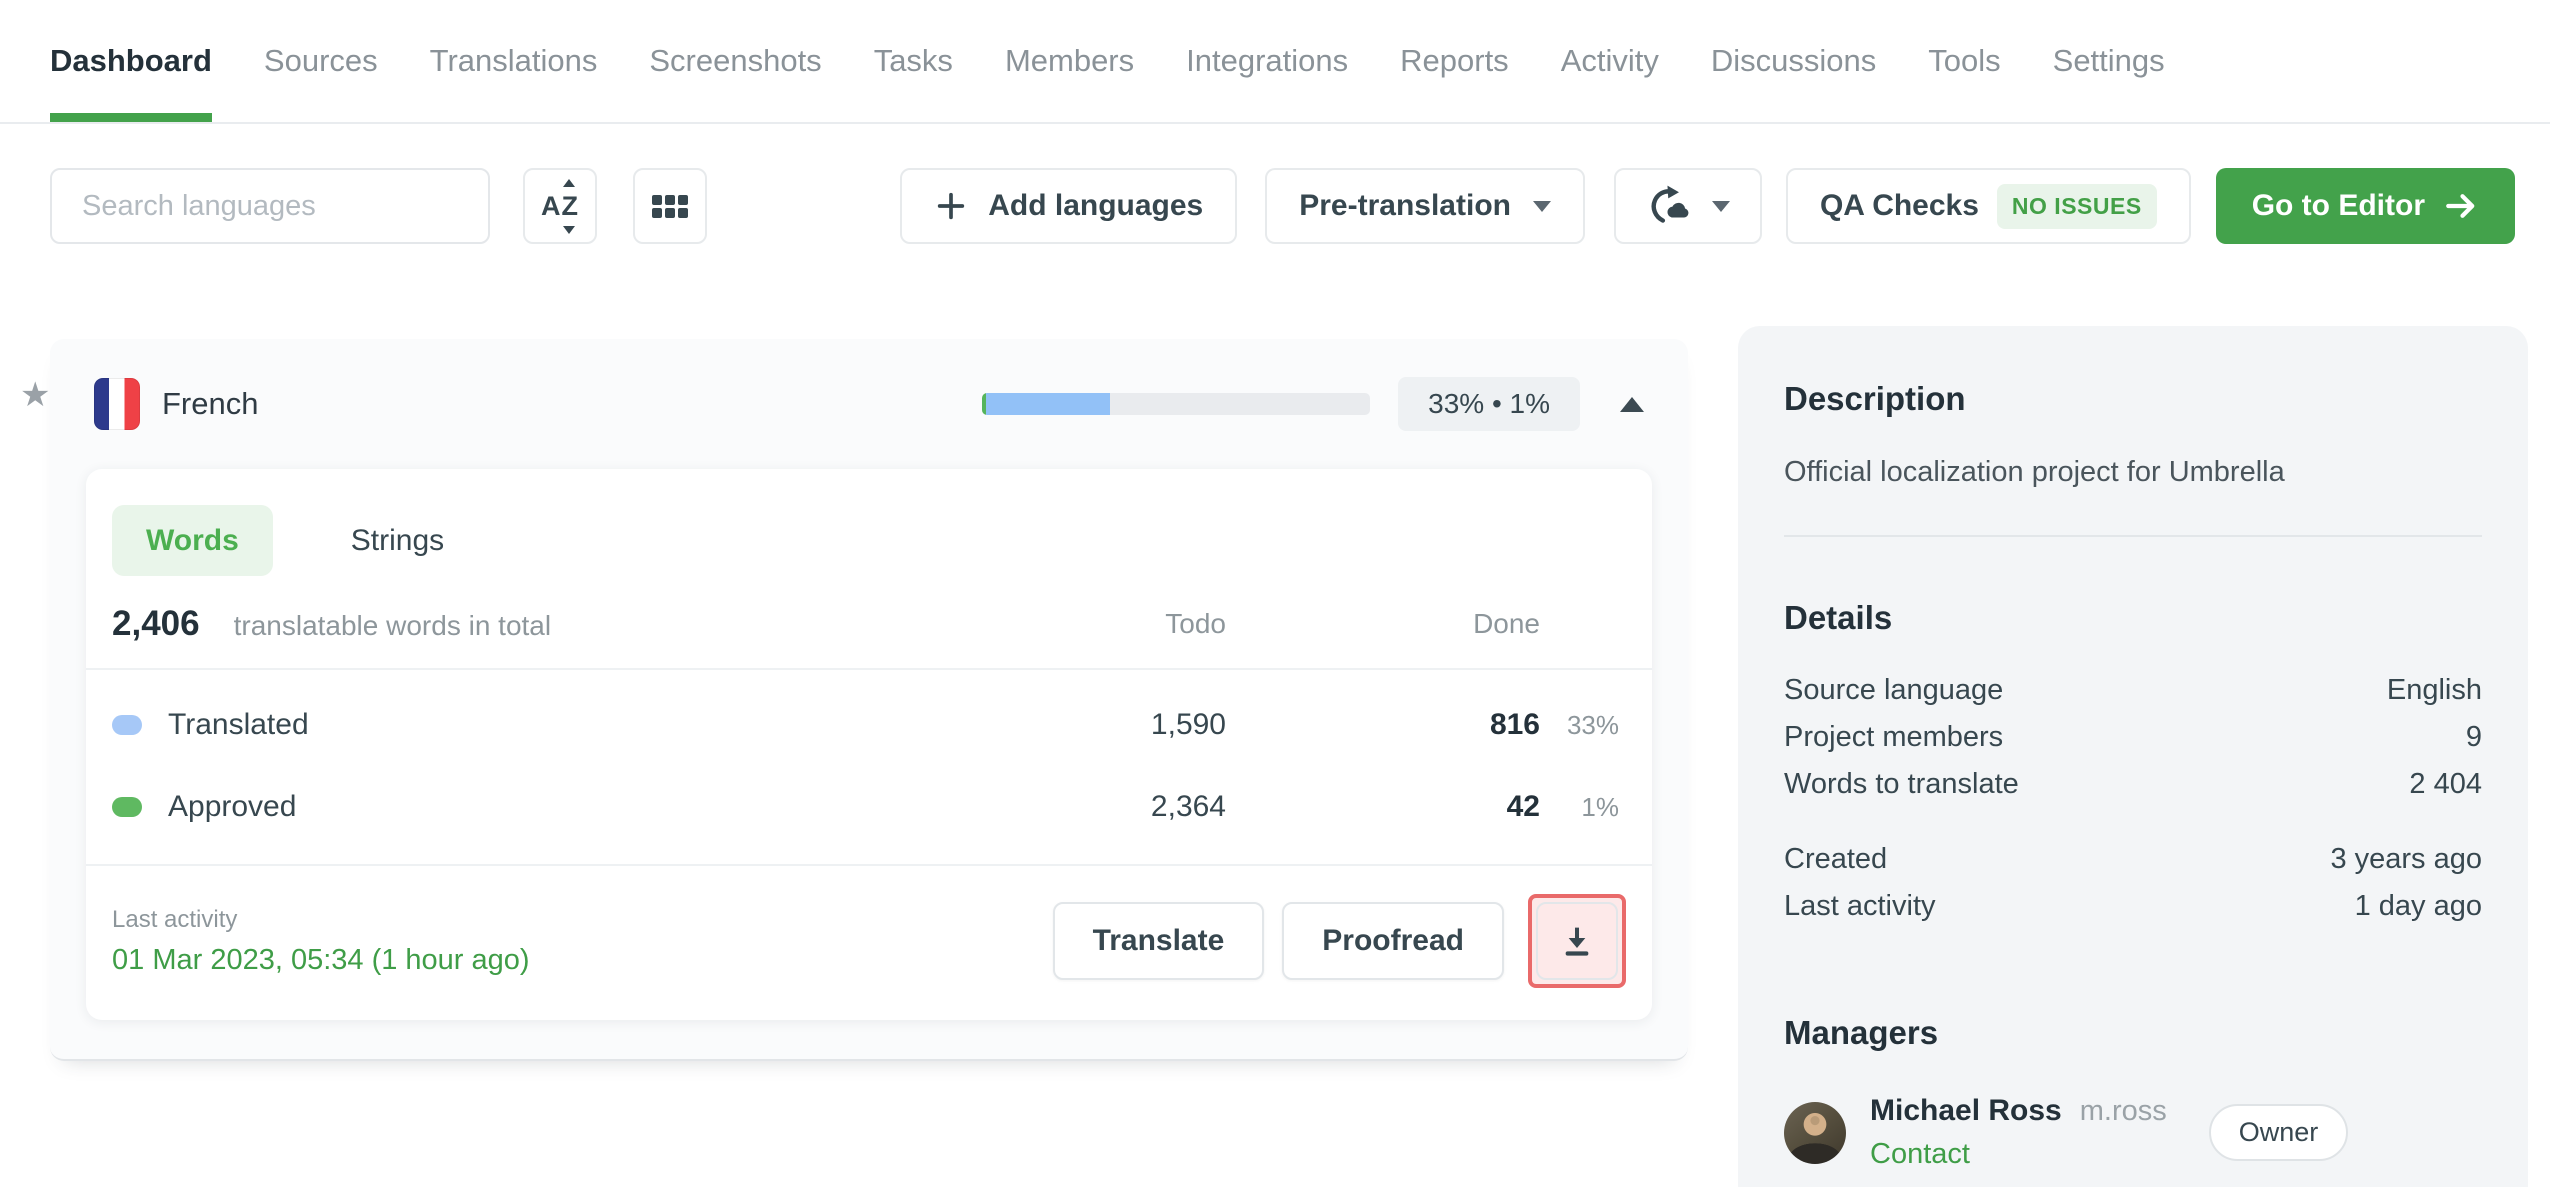  What do you see at coordinates (1267, 60) in the screenshot?
I see `tab-integrations: Integrations` at bounding box center [1267, 60].